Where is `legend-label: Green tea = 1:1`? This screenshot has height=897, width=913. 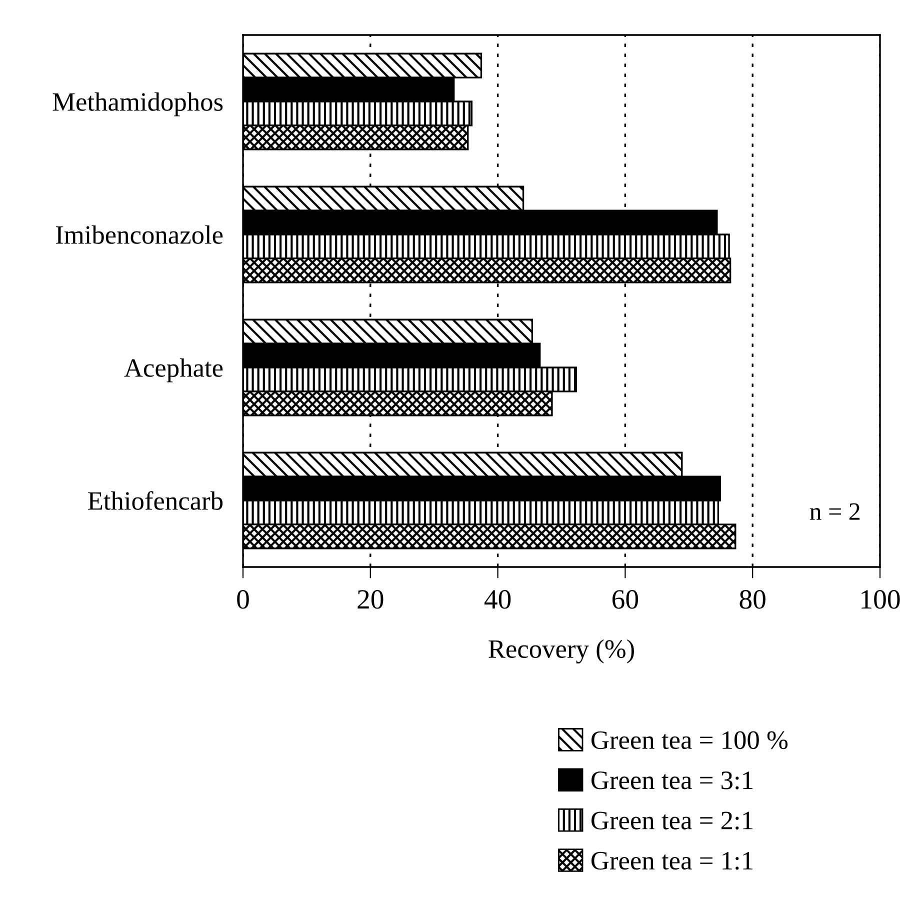 legend-label: Green tea = 1:1 is located at coordinates (672, 861).